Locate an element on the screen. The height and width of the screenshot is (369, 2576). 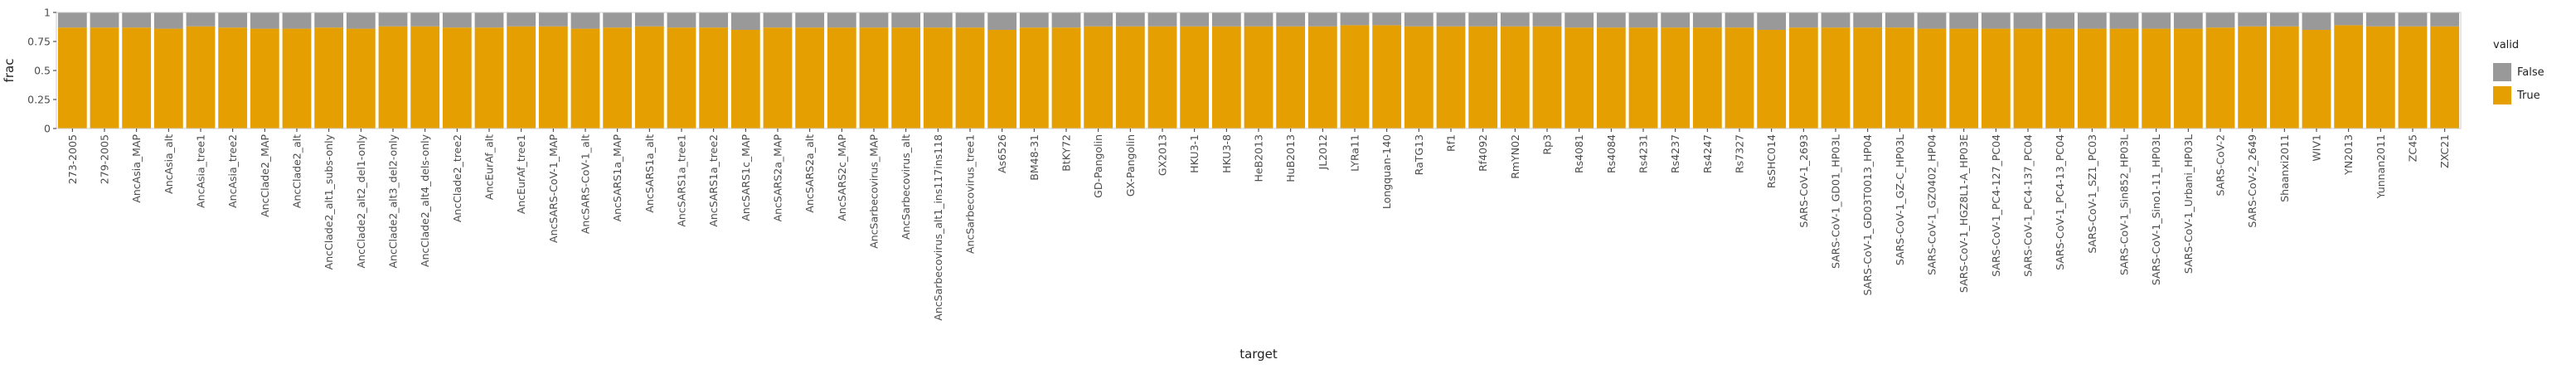
x-tick-label: SARS-CoV-1_PC4-13_PC04 is located at coordinates (2060, 202).